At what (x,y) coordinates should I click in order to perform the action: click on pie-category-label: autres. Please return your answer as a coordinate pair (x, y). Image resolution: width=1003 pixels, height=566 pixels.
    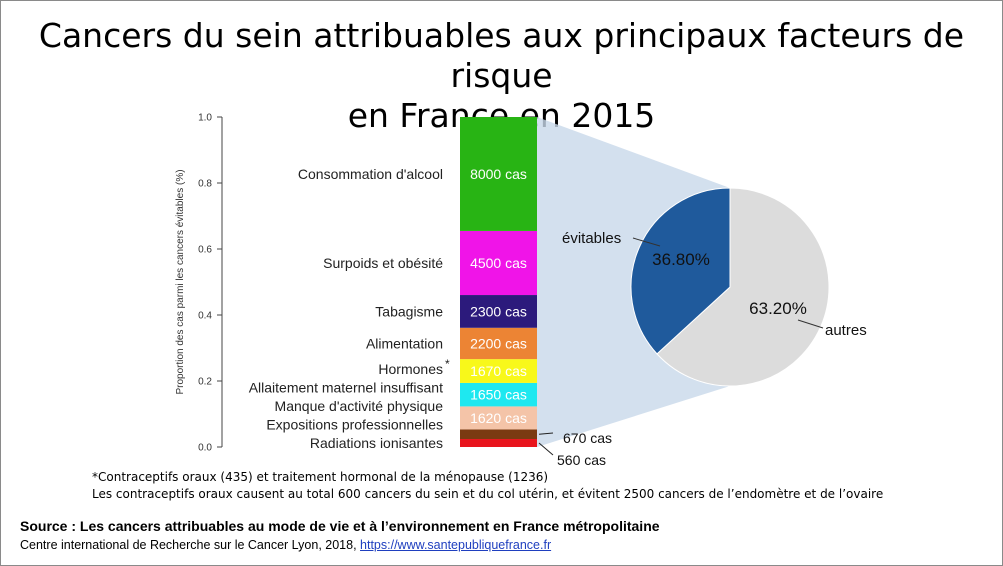
    Looking at the image, I should click on (846, 330).